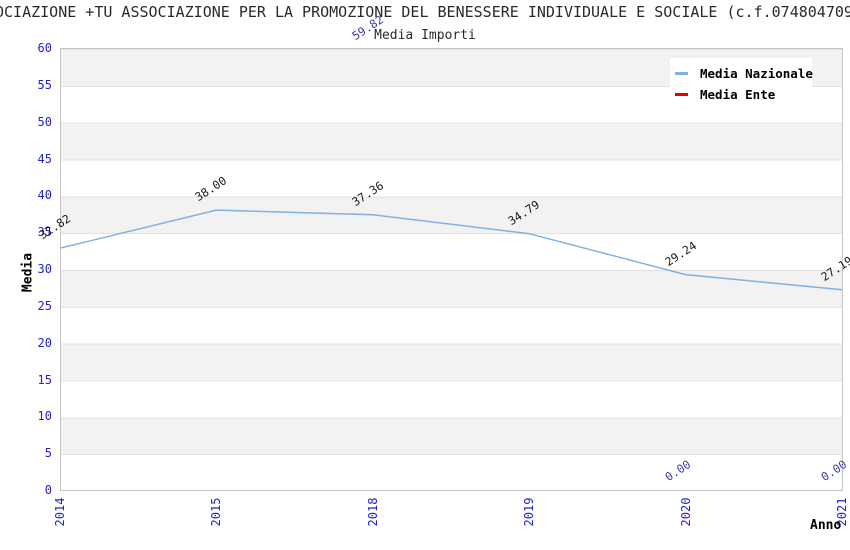 The height and width of the screenshot is (550, 850). What do you see at coordinates (44, 379) in the screenshot?
I see `y-tick-label: 15` at bounding box center [44, 379].